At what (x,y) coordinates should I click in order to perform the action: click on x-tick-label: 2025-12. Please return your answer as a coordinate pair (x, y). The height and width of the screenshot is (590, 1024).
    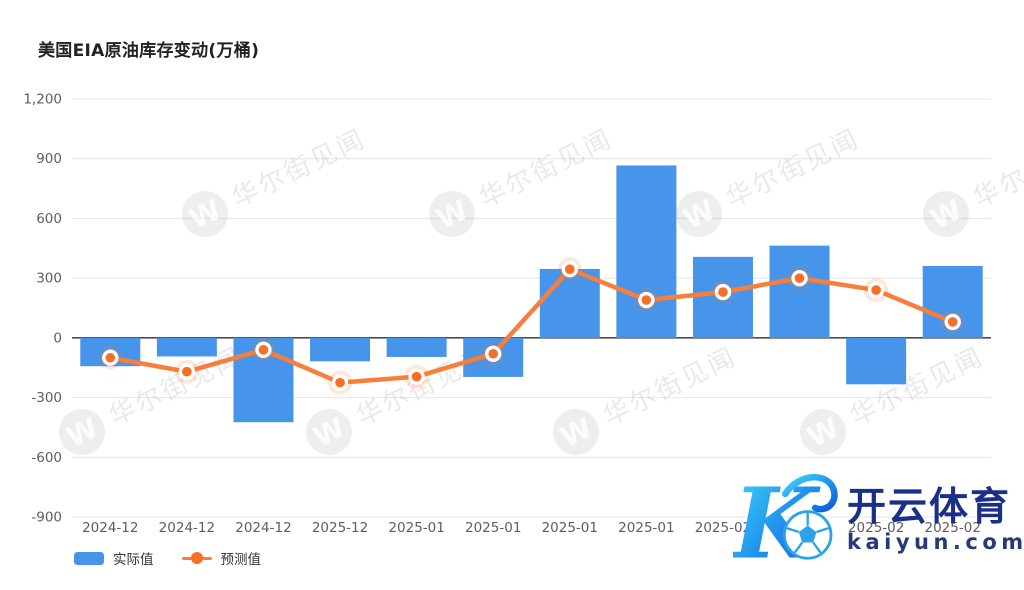
    Looking at the image, I should click on (340, 528).